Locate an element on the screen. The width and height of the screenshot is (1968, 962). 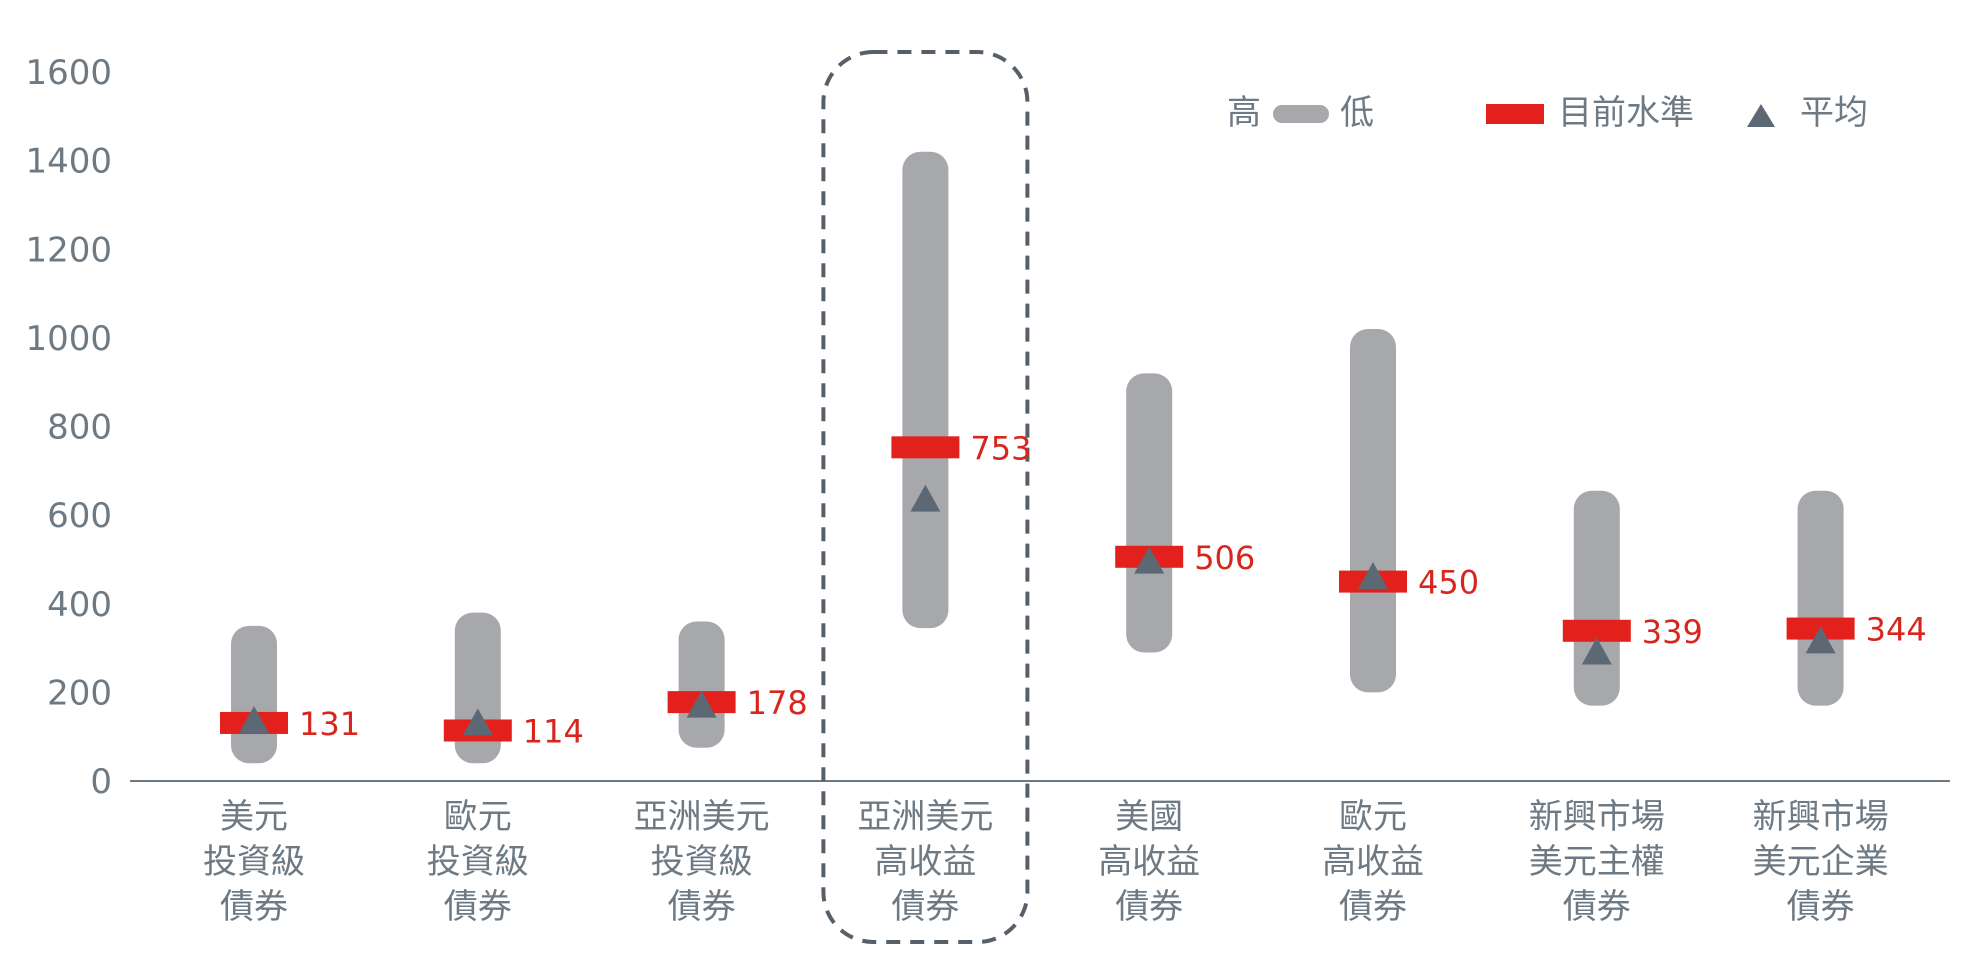
legend: 高 低 目前水準 平均 is located at coordinates (1547, 113).